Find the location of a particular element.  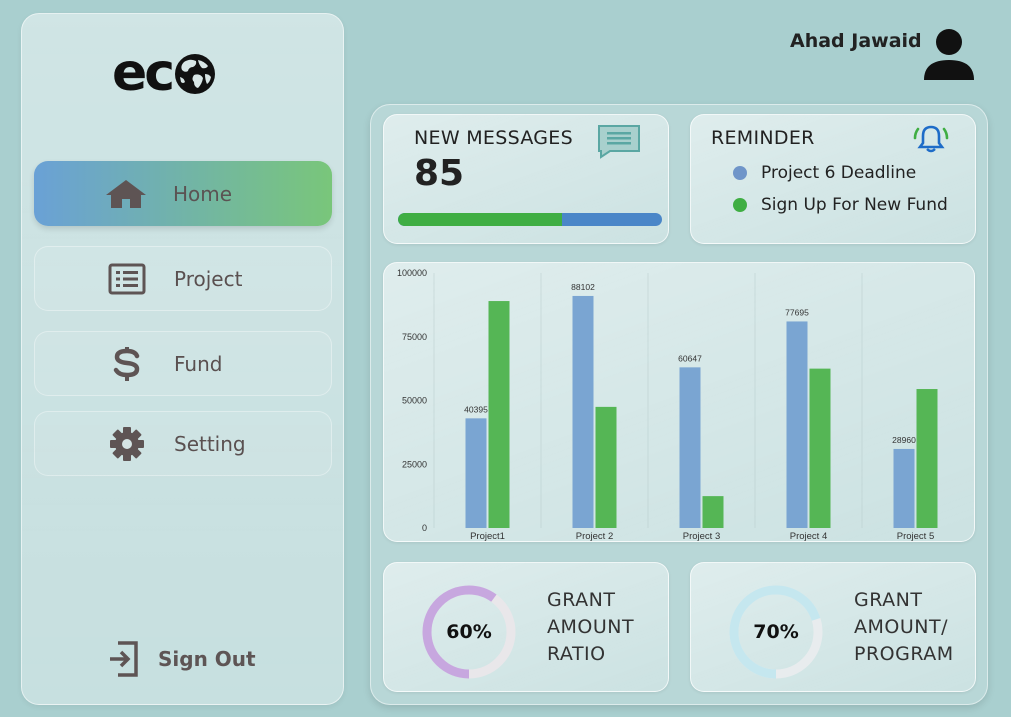

data-label: 28960 is located at coordinates (904, 440).